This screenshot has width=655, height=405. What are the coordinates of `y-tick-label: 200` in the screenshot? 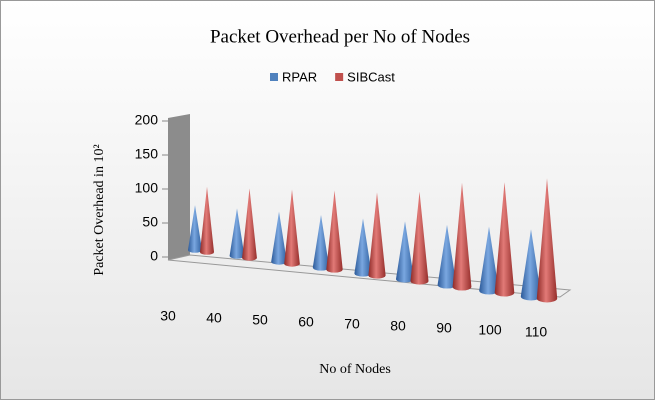 It's located at (147, 120).